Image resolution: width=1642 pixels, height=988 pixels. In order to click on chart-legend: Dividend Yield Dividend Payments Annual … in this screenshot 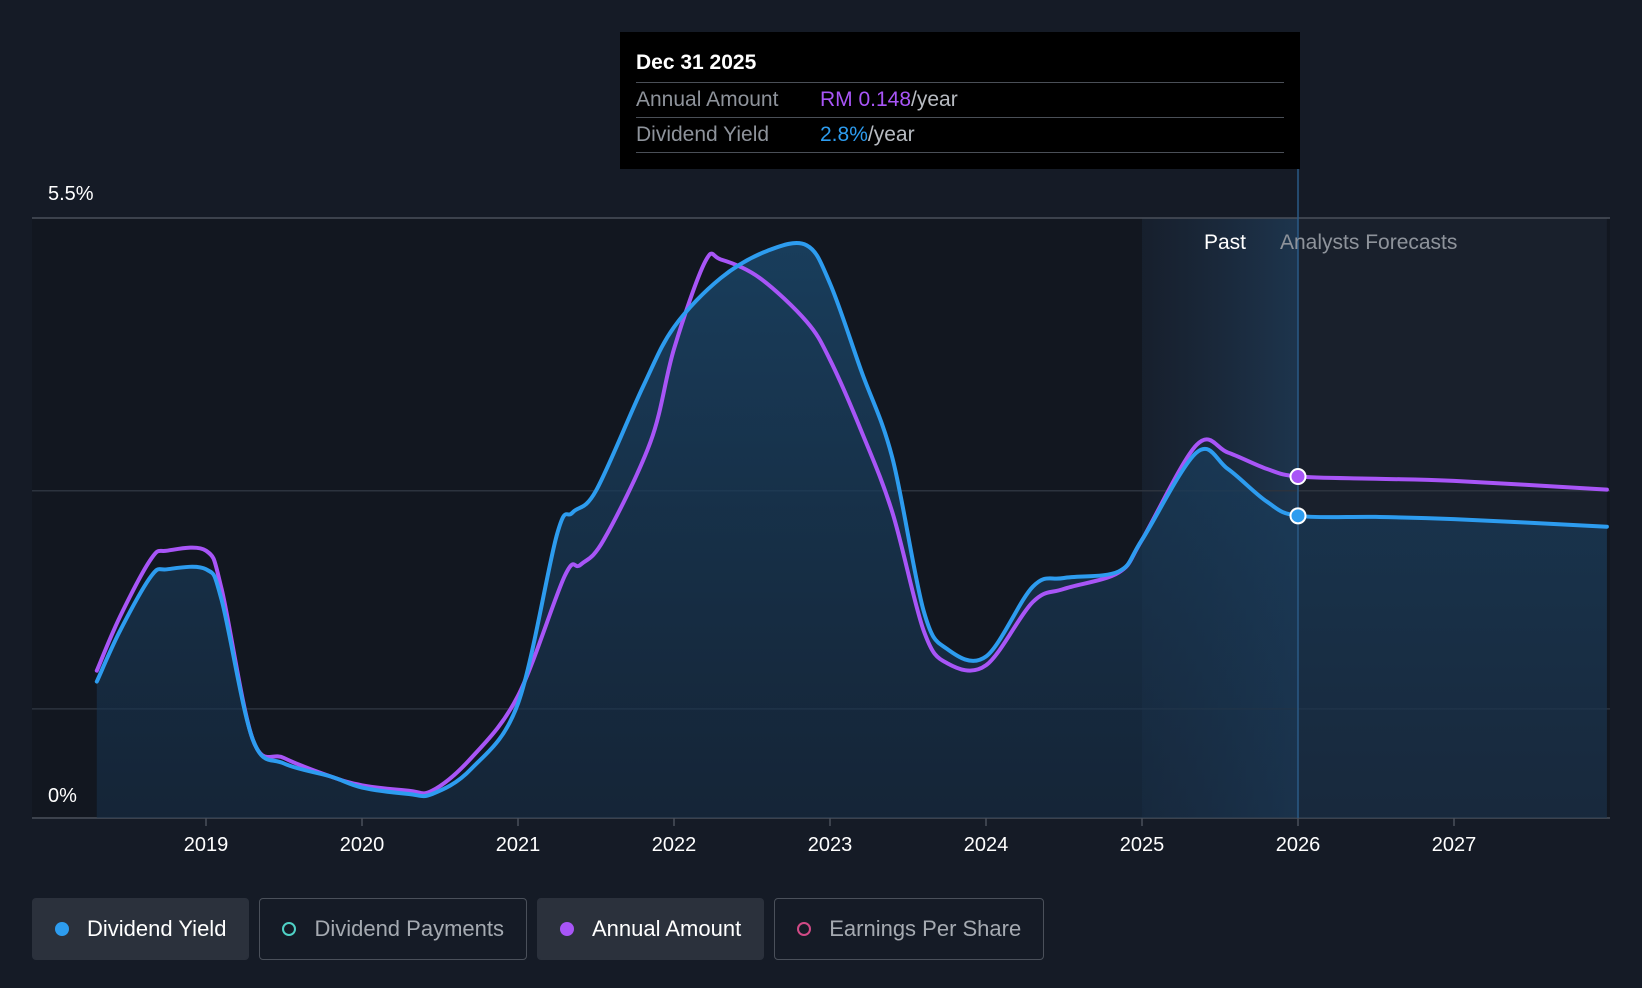, I will do `click(538, 929)`.